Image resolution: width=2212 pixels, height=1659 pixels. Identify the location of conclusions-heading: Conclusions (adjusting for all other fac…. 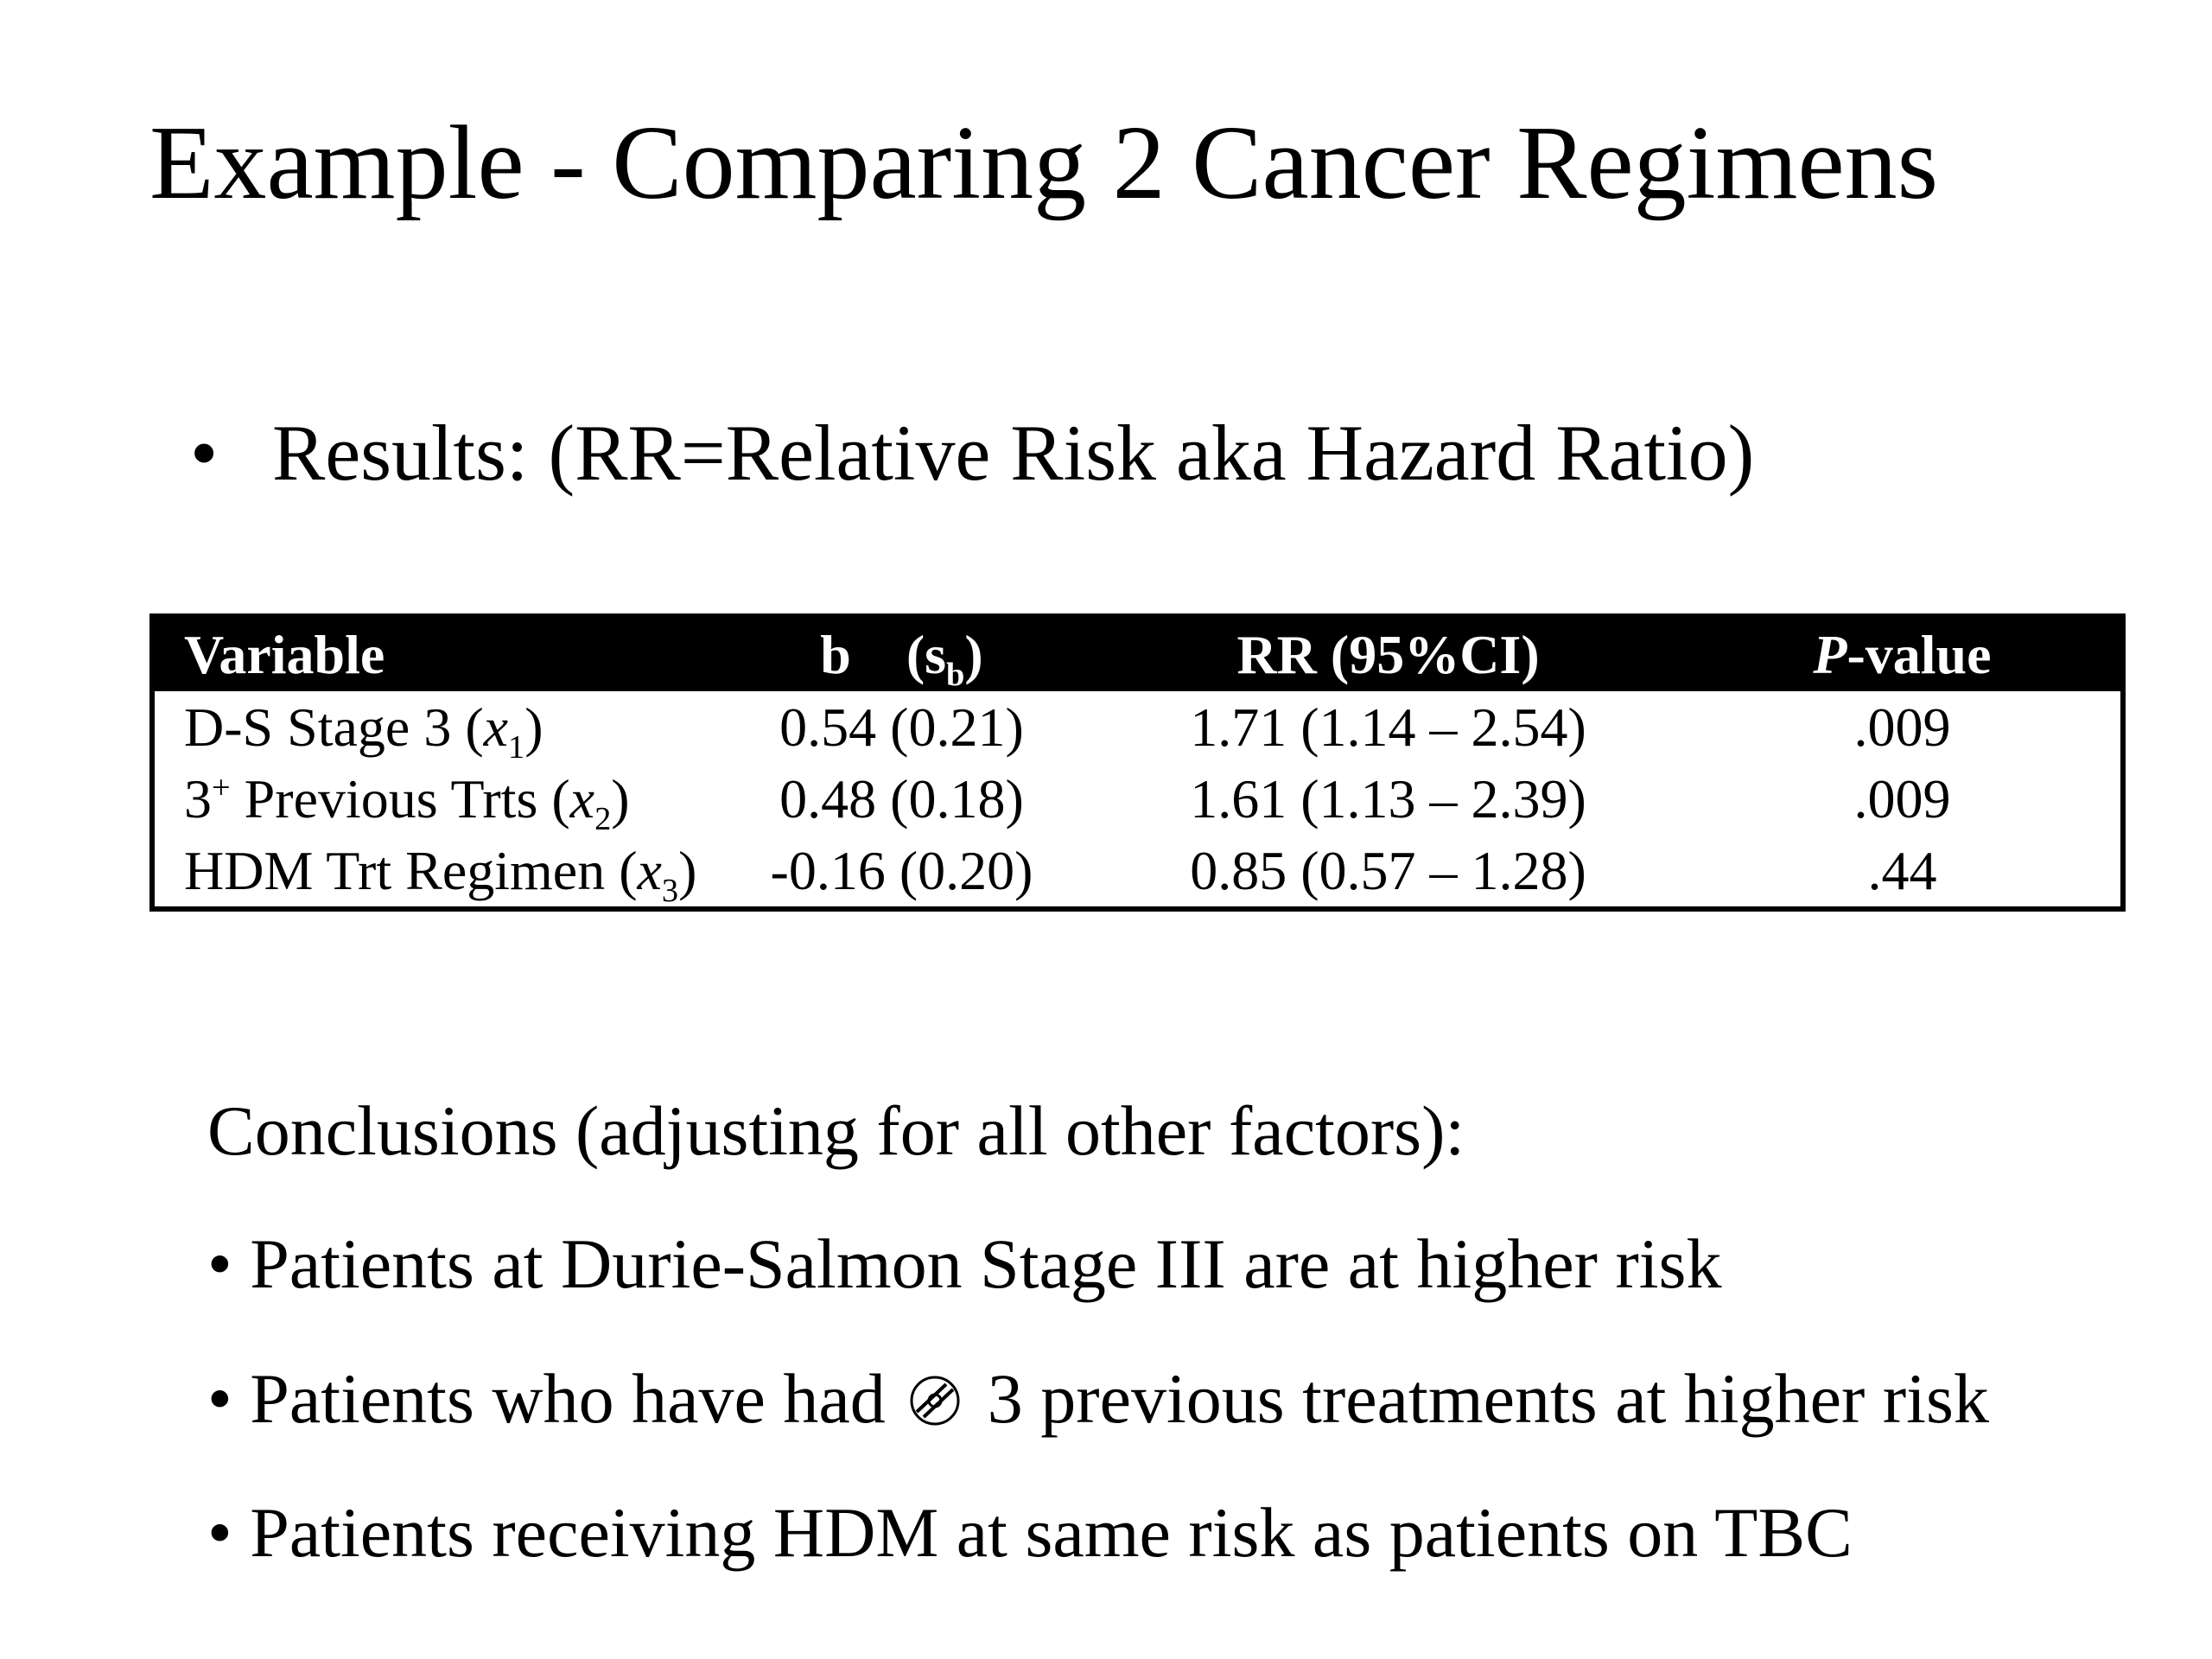
(836, 1130).